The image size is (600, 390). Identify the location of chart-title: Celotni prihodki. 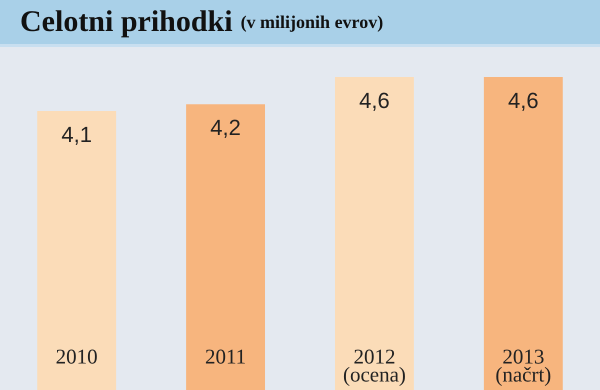
(126, 22).